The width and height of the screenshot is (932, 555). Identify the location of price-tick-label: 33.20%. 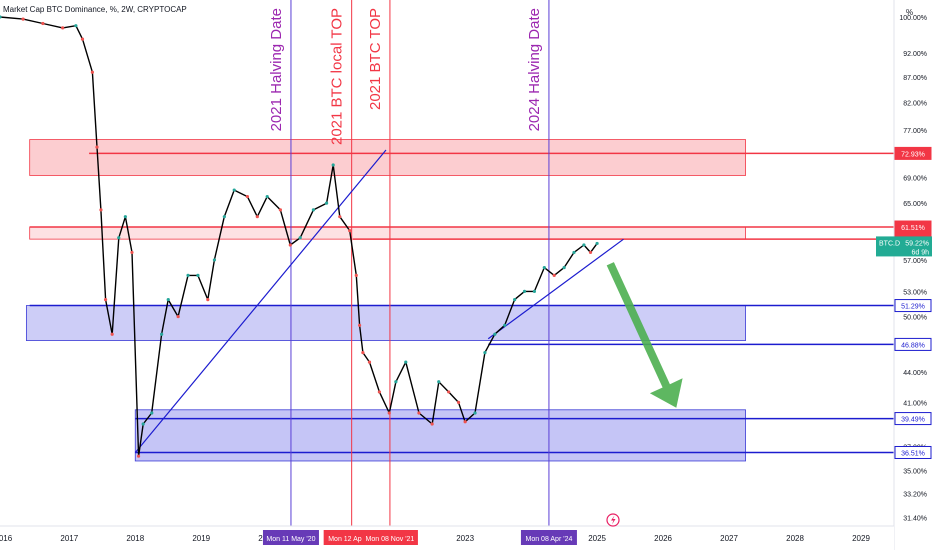
(915, 495).